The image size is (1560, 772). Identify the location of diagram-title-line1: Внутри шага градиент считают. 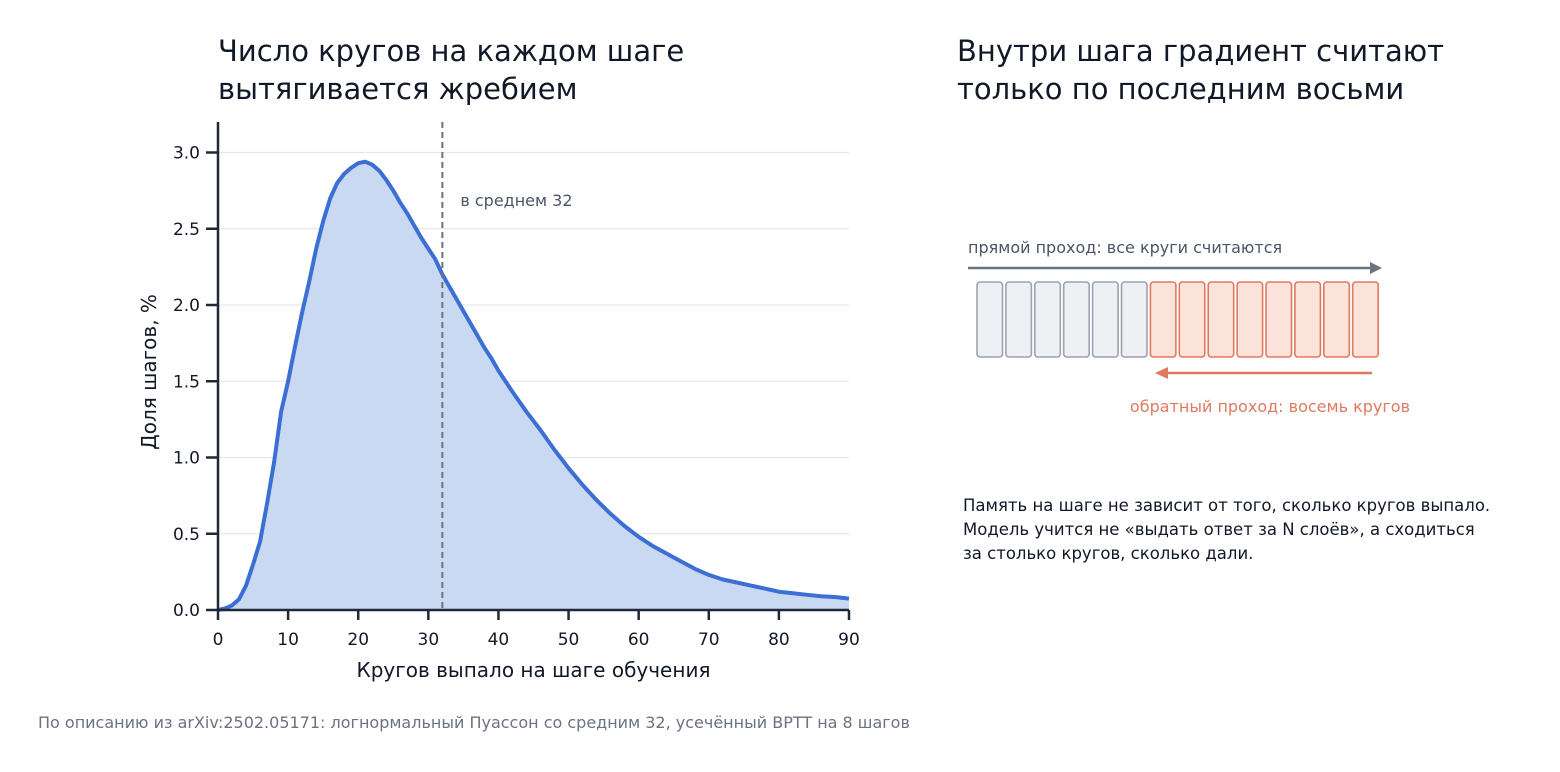
(1201, 51).